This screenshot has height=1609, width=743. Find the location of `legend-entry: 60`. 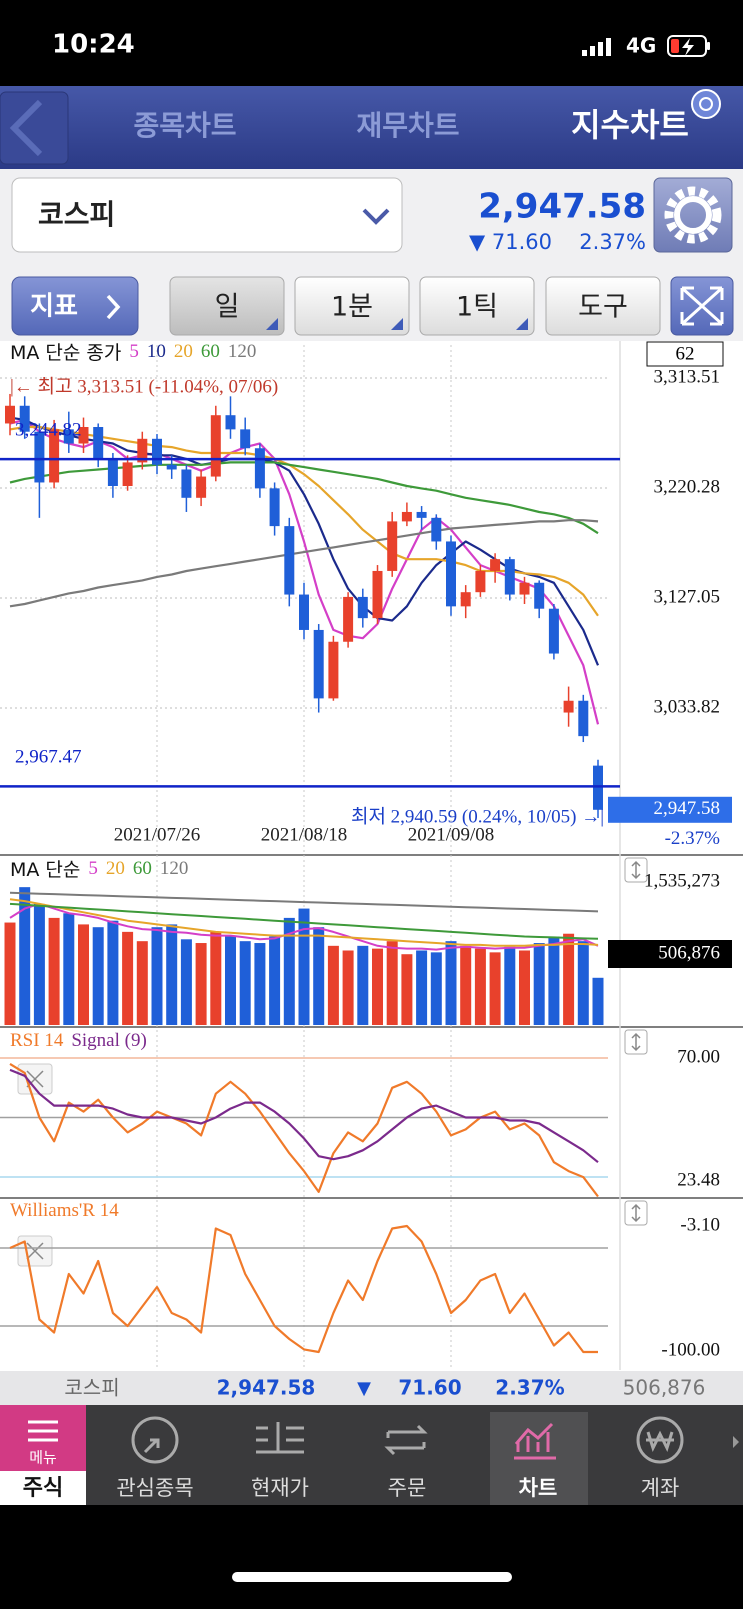

legend-entry: 60 is located at coordinates (142, 868).